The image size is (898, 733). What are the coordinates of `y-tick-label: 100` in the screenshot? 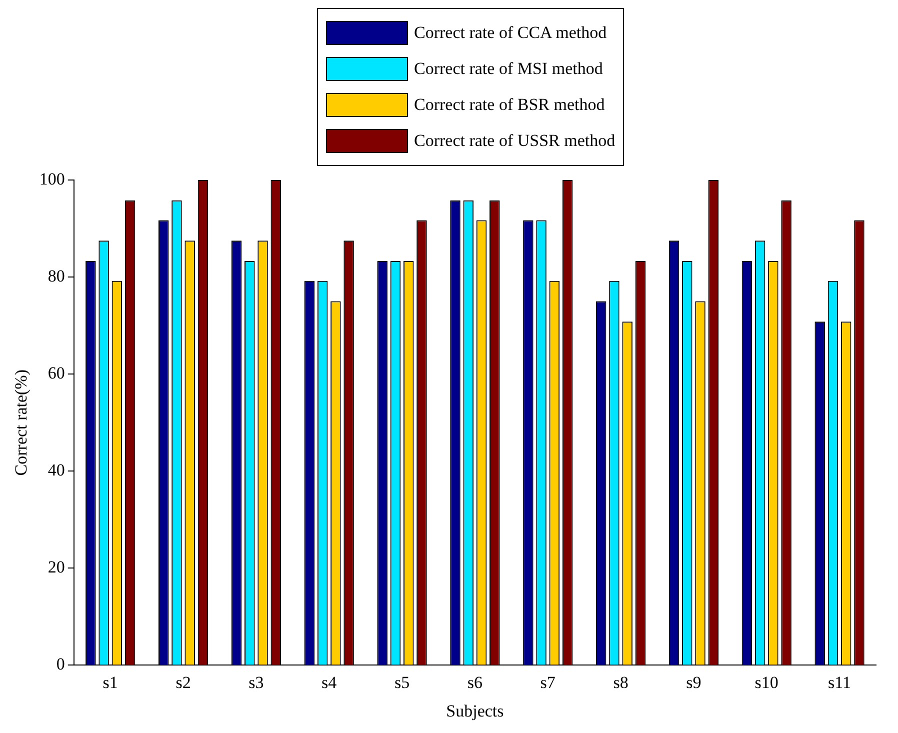 It's located at (52, 178).